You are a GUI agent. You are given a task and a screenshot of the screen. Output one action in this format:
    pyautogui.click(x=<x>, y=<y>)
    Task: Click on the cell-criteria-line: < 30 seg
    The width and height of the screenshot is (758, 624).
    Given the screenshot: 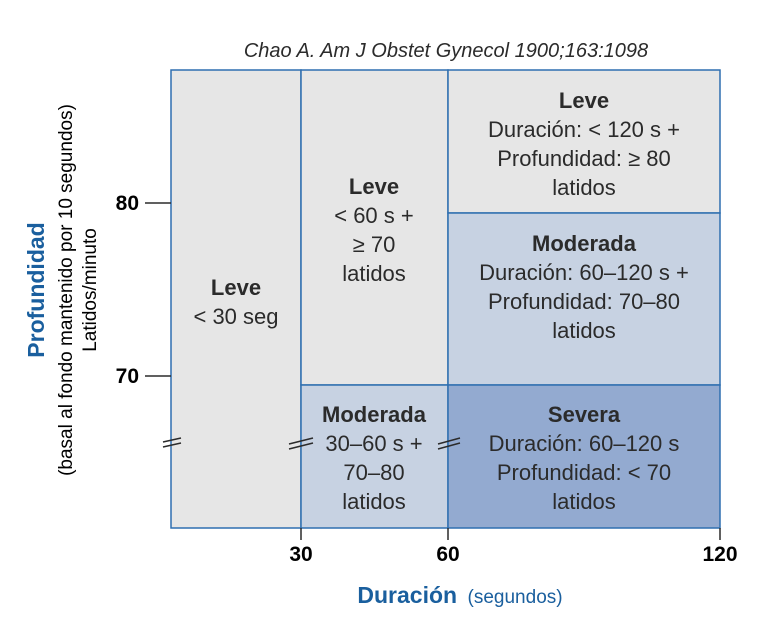 What is the action you would take?
    pyautogui.click(x=235, y=316)
    